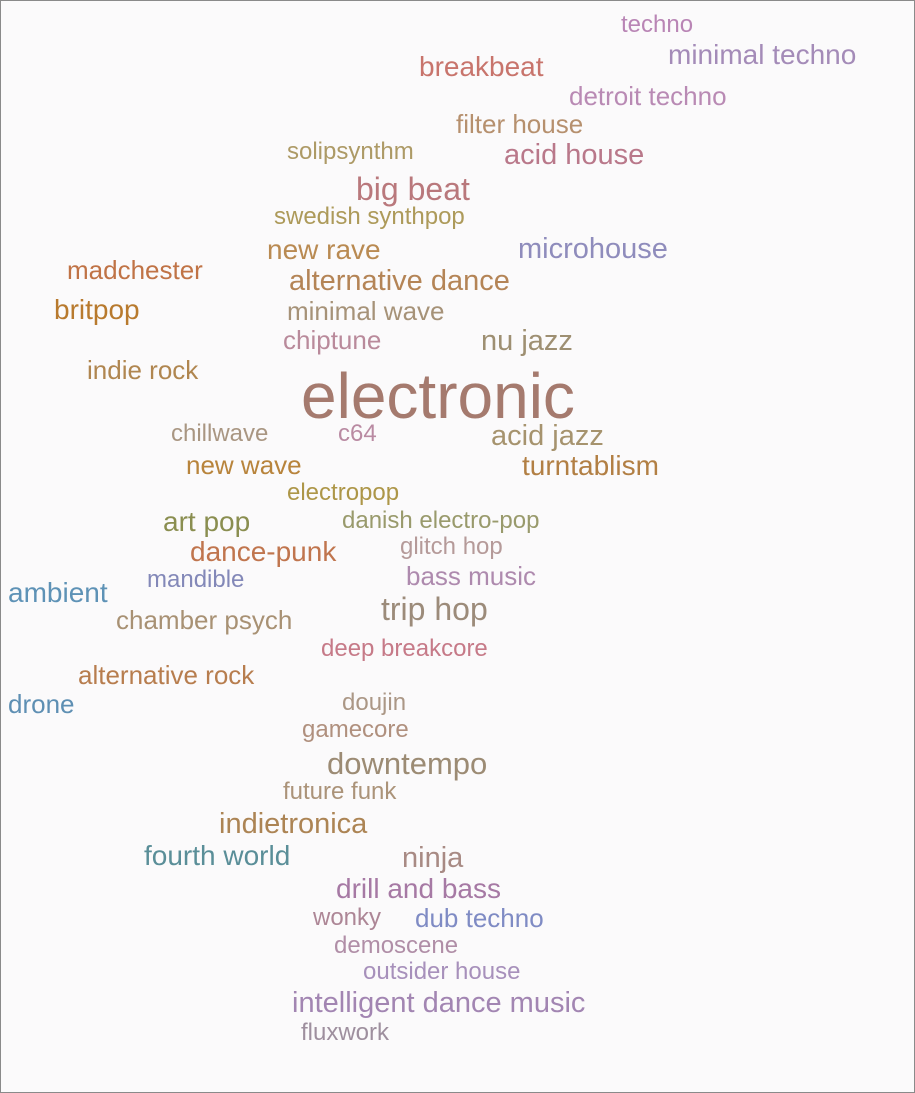 Image resolution: width=915 pixels, height=1093 pixels. Describe the element at coordinates (434, 609) in the screenshot. I see `word-trip-hop: trip hop` at that location.